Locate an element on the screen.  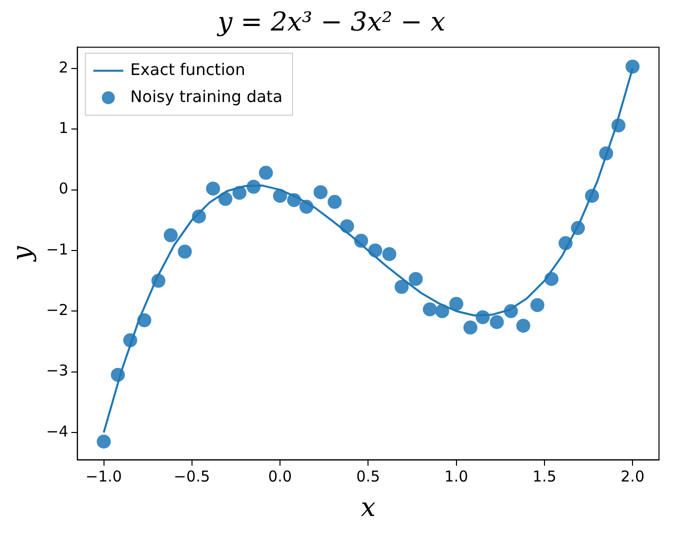
x-tick-label: 1.0 is located at coordinates (456, 477).